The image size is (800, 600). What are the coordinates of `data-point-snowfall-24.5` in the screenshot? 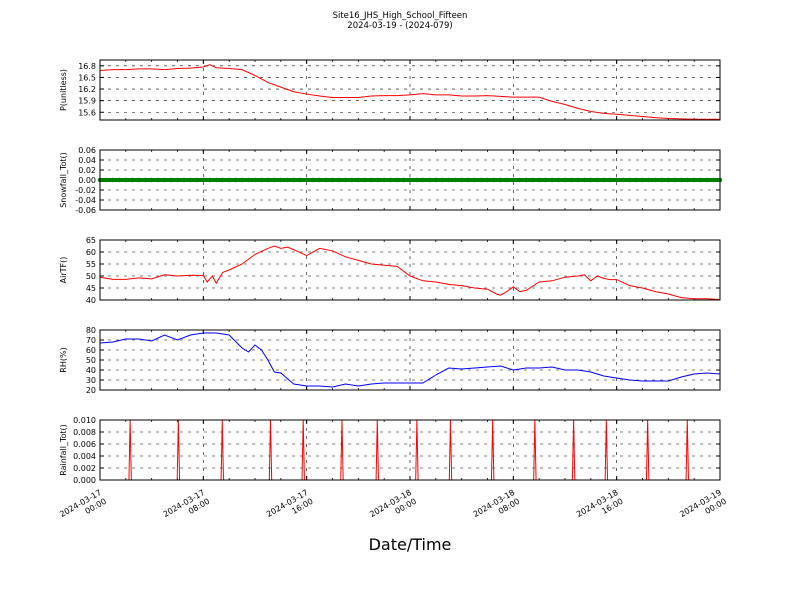 It's located at (416, 180).